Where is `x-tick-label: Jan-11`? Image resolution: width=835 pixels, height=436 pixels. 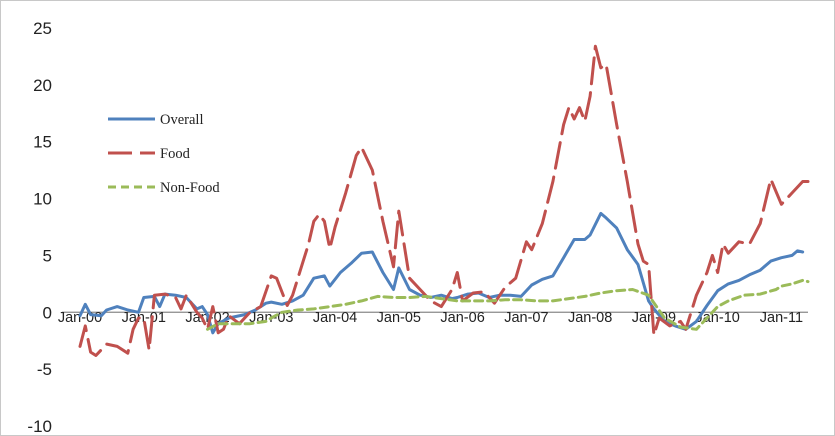 x-tick-label: Jan-11 is located at coordinates (781, 318).